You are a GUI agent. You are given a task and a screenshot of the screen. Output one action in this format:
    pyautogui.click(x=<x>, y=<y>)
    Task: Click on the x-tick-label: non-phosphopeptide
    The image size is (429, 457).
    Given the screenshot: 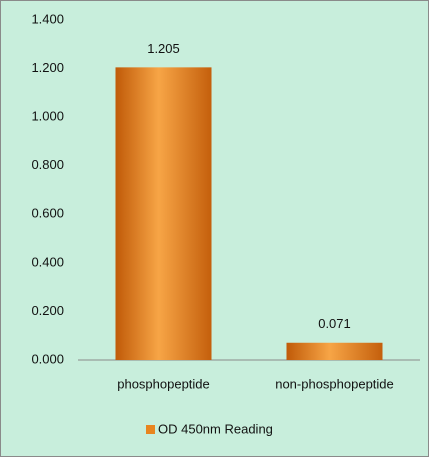 What is the action you would take?
    pyautogui.click(x=334, y=383)
    